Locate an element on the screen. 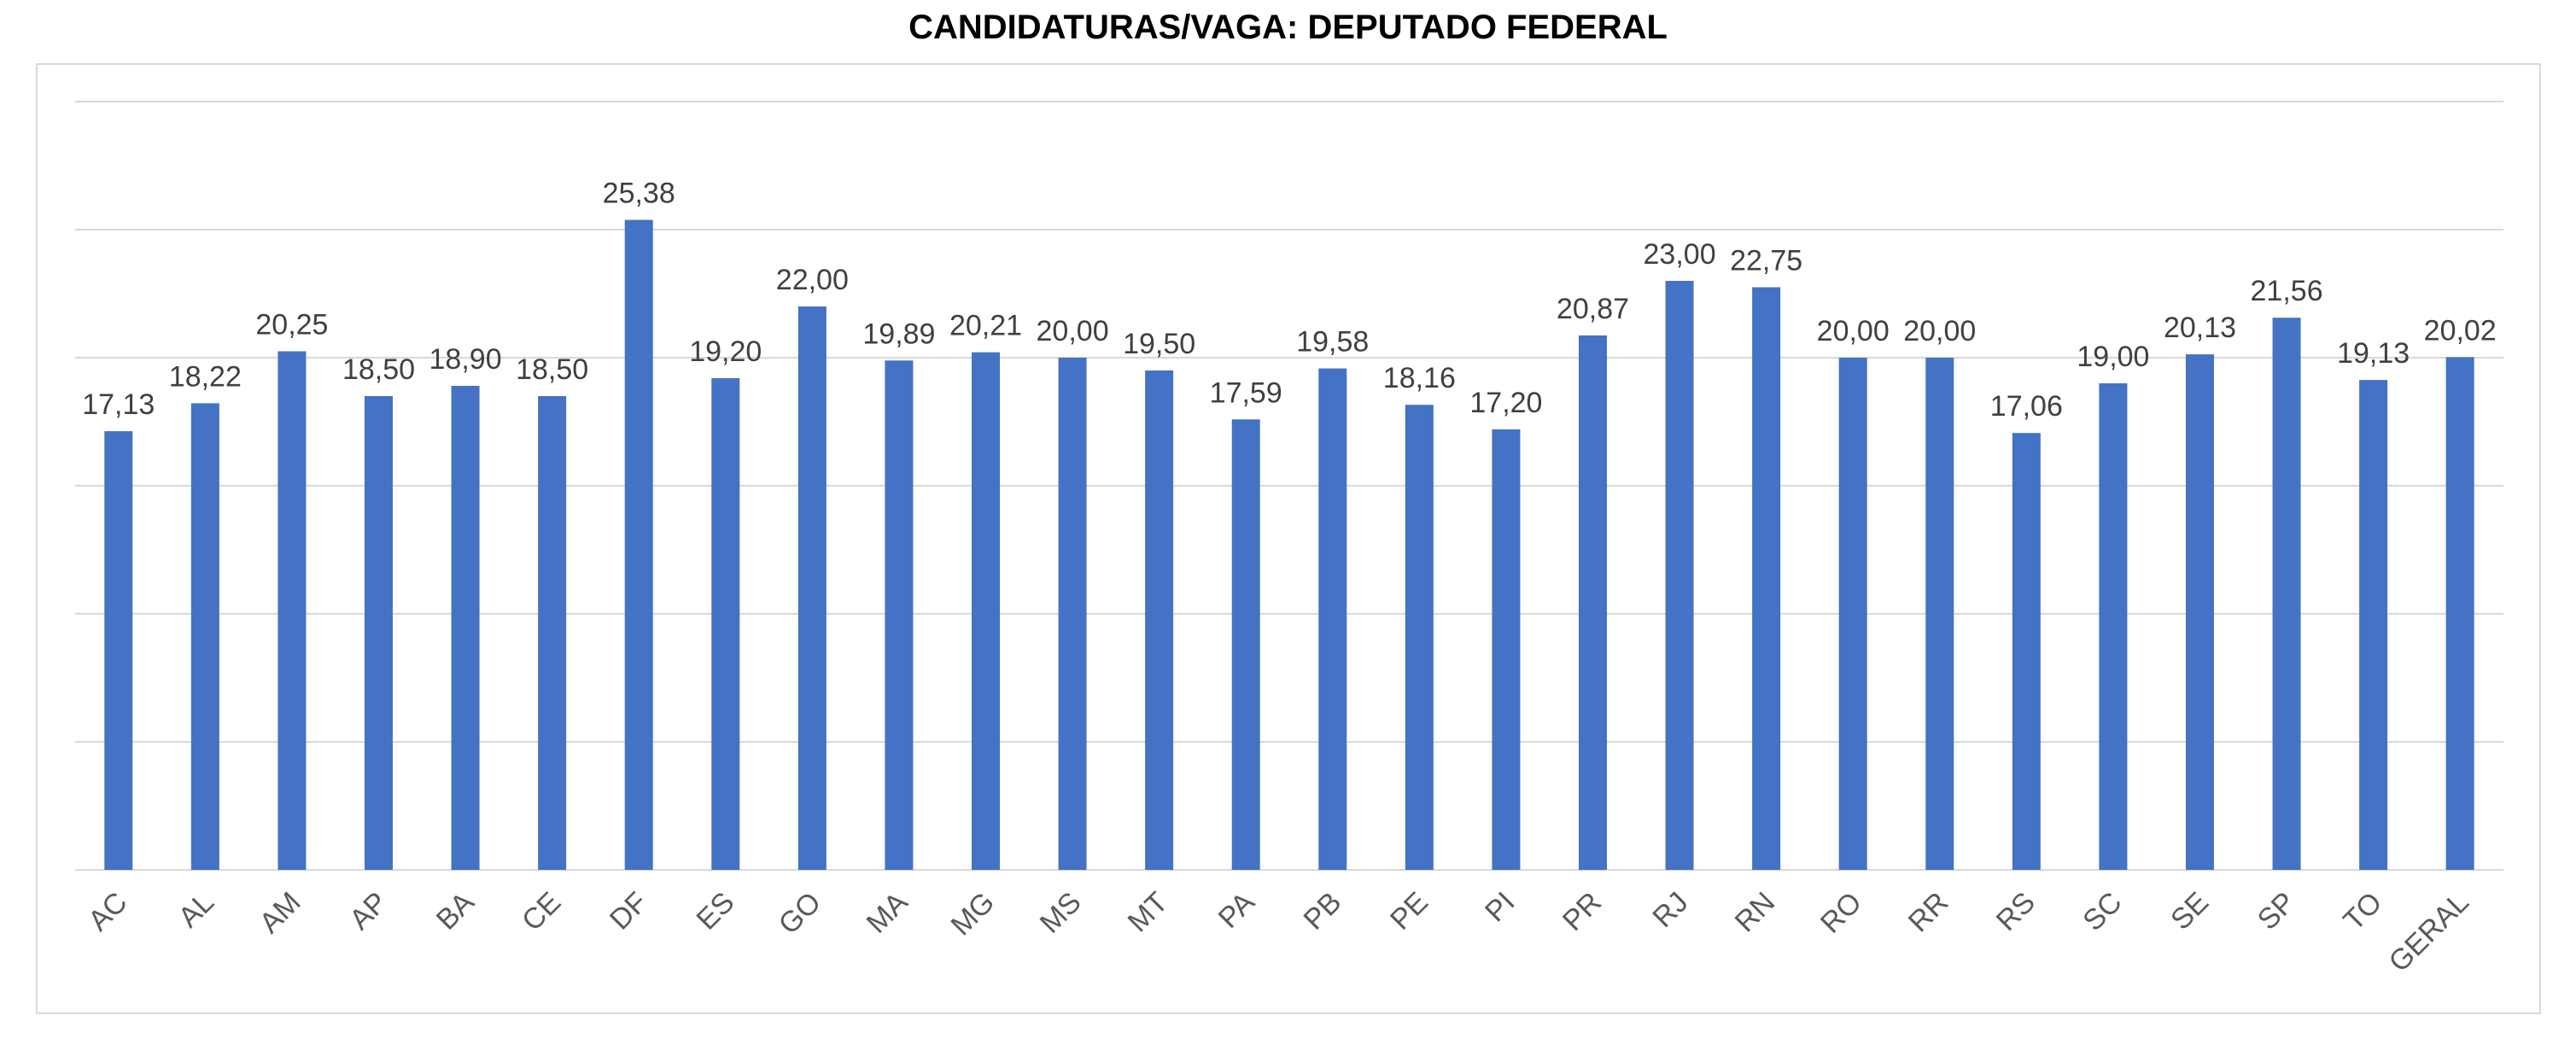  bar-am is located at coordinates (292, 610).